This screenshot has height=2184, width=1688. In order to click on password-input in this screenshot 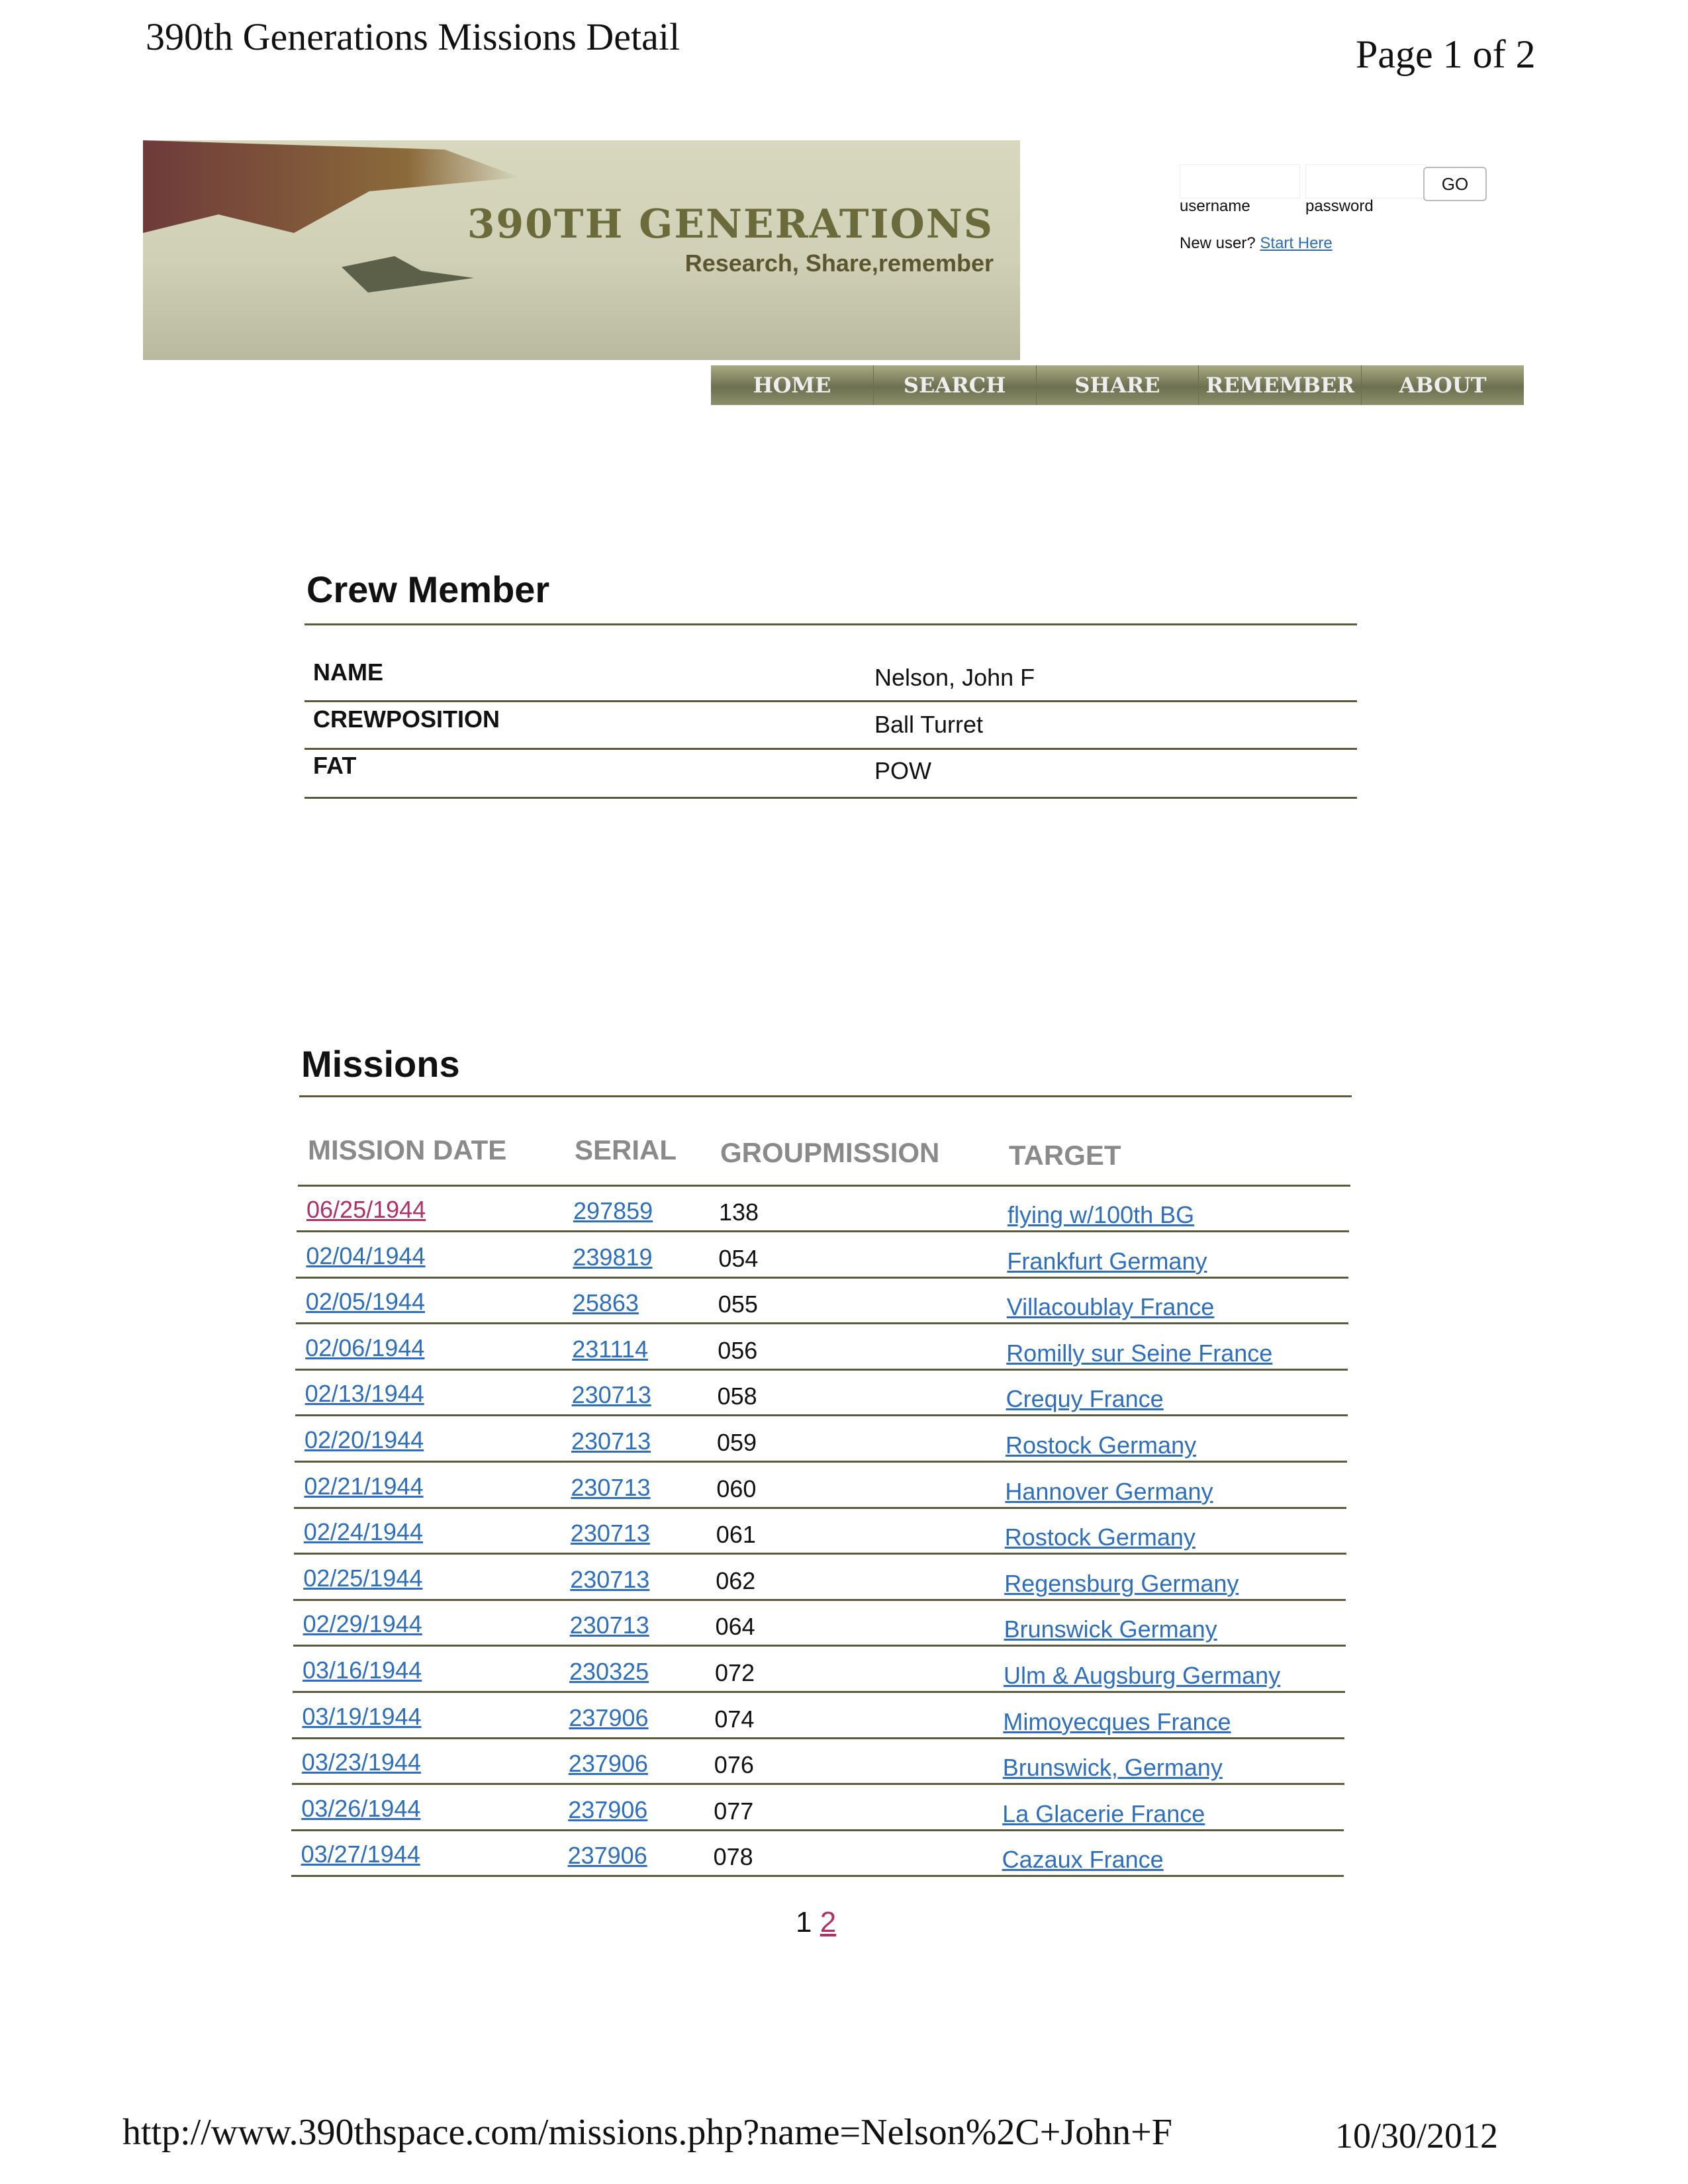, I will do `click(1365, 181)`.